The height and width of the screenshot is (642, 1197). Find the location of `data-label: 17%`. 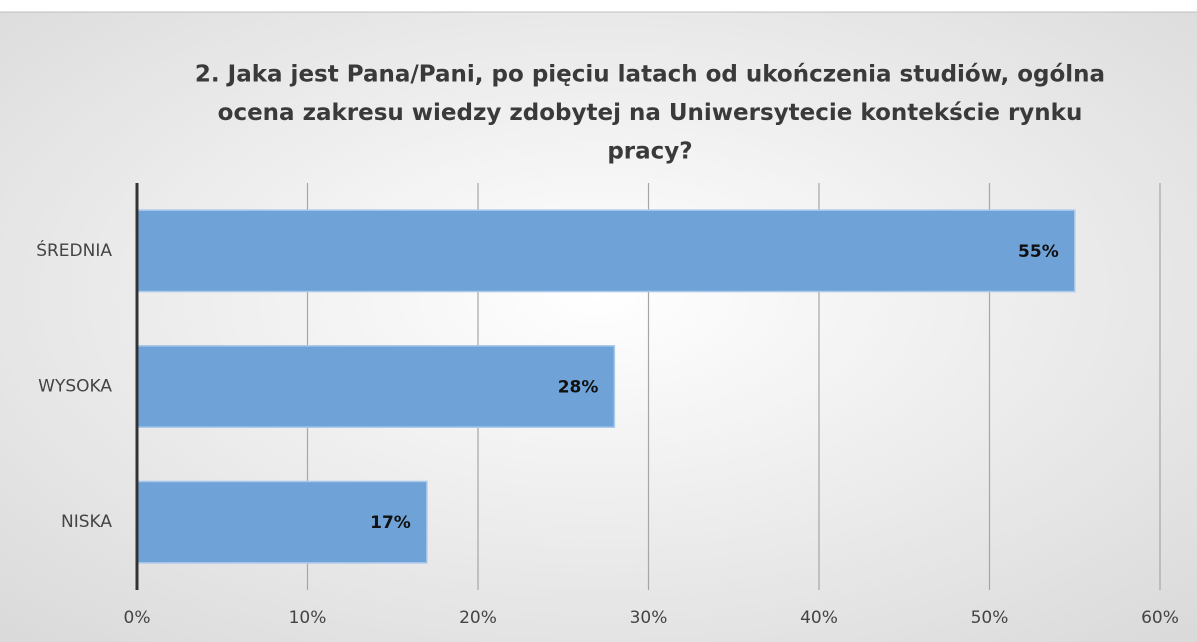

data-label: 17% is located at coordinates (390, 523).